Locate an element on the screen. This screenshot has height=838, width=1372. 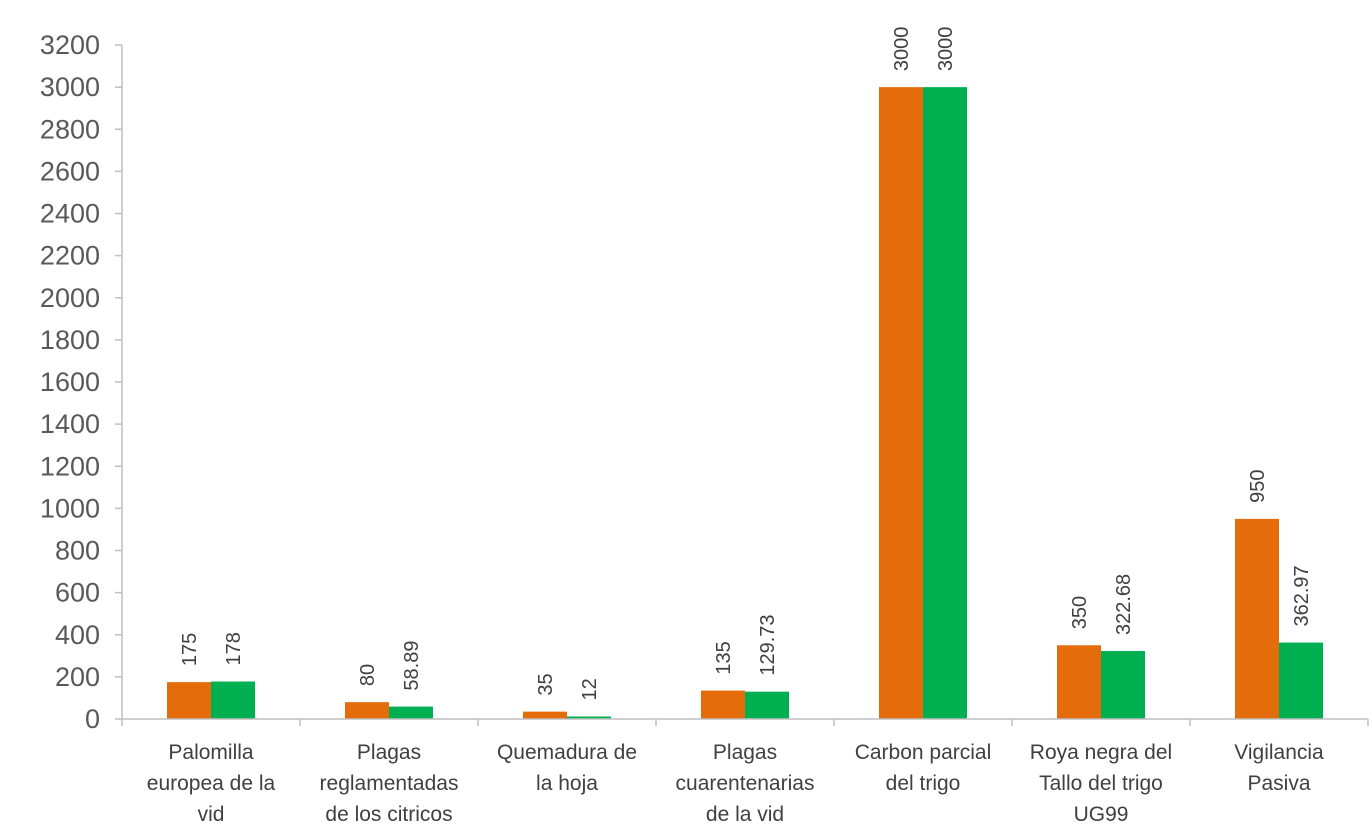
x-category-label: Quemadura de la hoja is located at coordinates (567, 768).